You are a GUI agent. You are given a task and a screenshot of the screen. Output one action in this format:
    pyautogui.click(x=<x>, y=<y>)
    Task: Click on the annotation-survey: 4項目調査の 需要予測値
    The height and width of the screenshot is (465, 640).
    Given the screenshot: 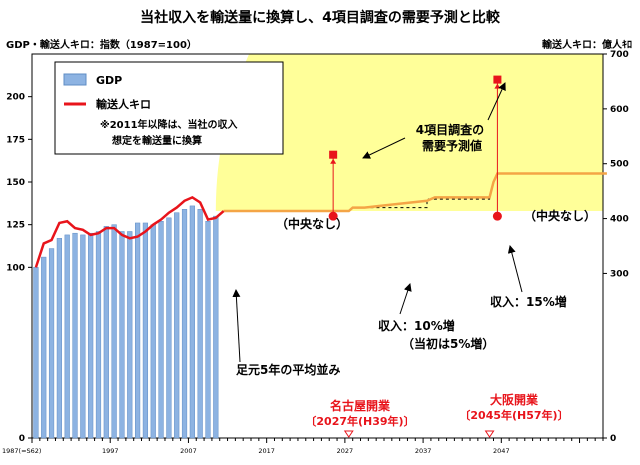 What is the action you would take?
    pyautogui.click(x=452, y=137)
    